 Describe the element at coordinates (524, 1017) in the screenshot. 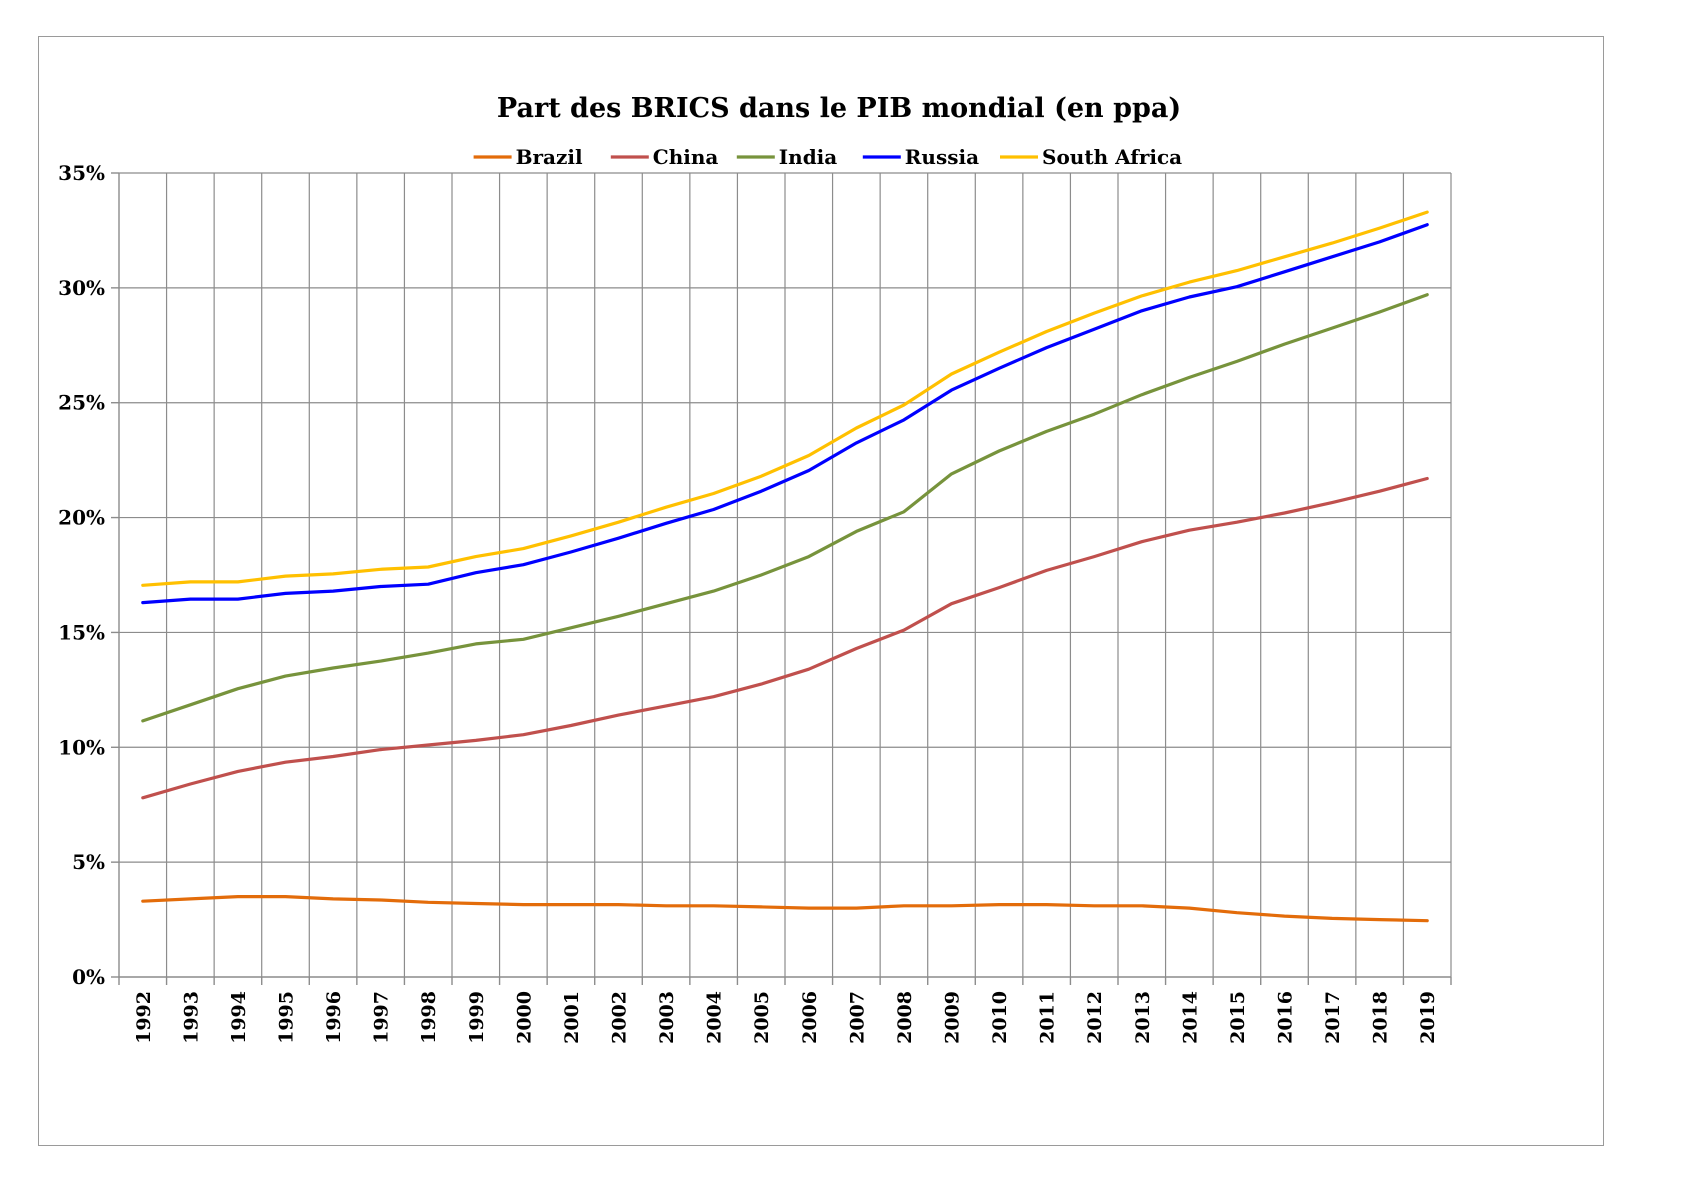

I see `x-tick-label: 2000` at that location.